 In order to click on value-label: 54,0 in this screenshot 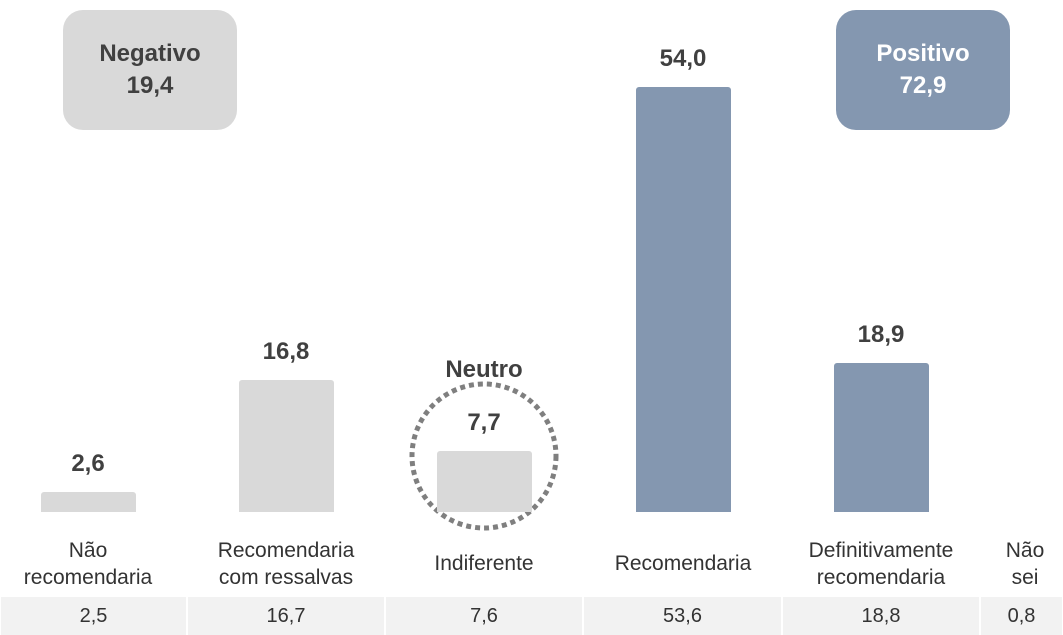, I will do `click(683, 58)`.